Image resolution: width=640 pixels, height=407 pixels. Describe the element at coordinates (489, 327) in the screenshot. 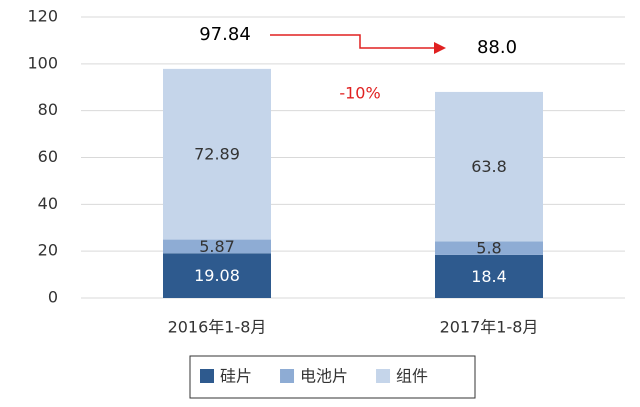

I see `x-tick-label: 2017年1-8月` at that location.